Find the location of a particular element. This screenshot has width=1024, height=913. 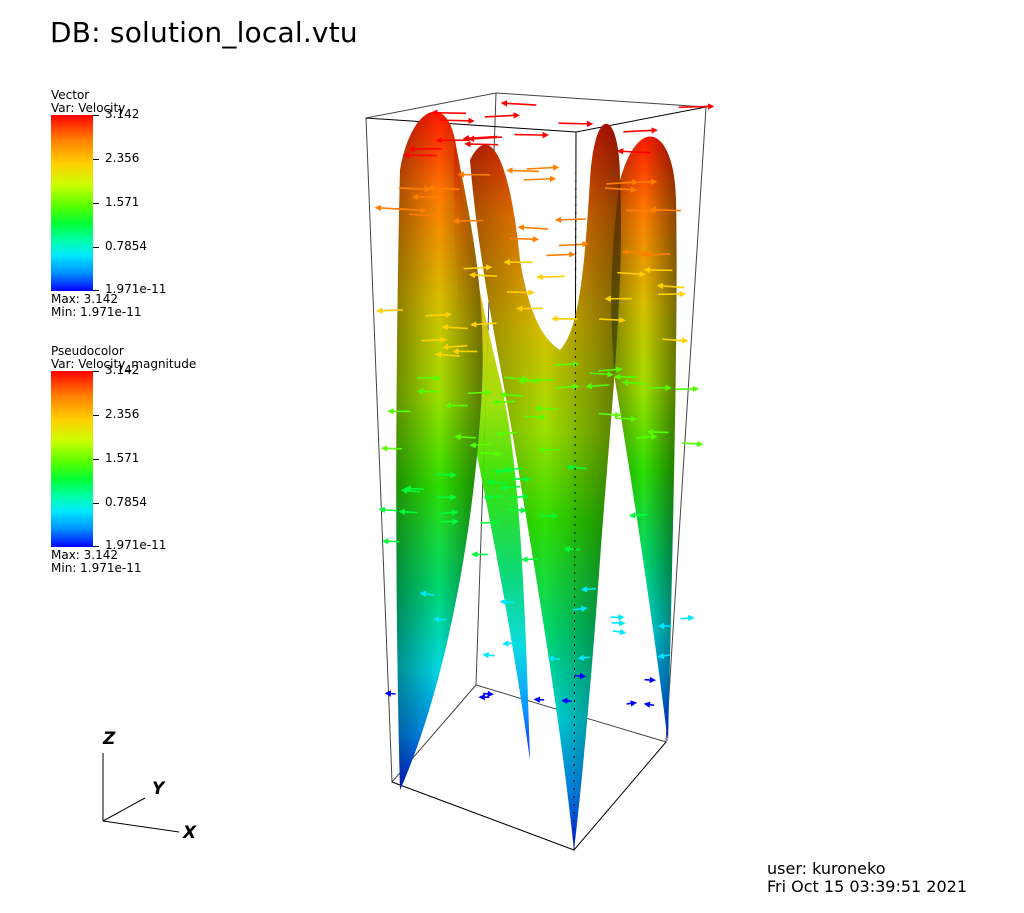

colorbar-tick-label: 2.356 is located at coordinates (122, 158).